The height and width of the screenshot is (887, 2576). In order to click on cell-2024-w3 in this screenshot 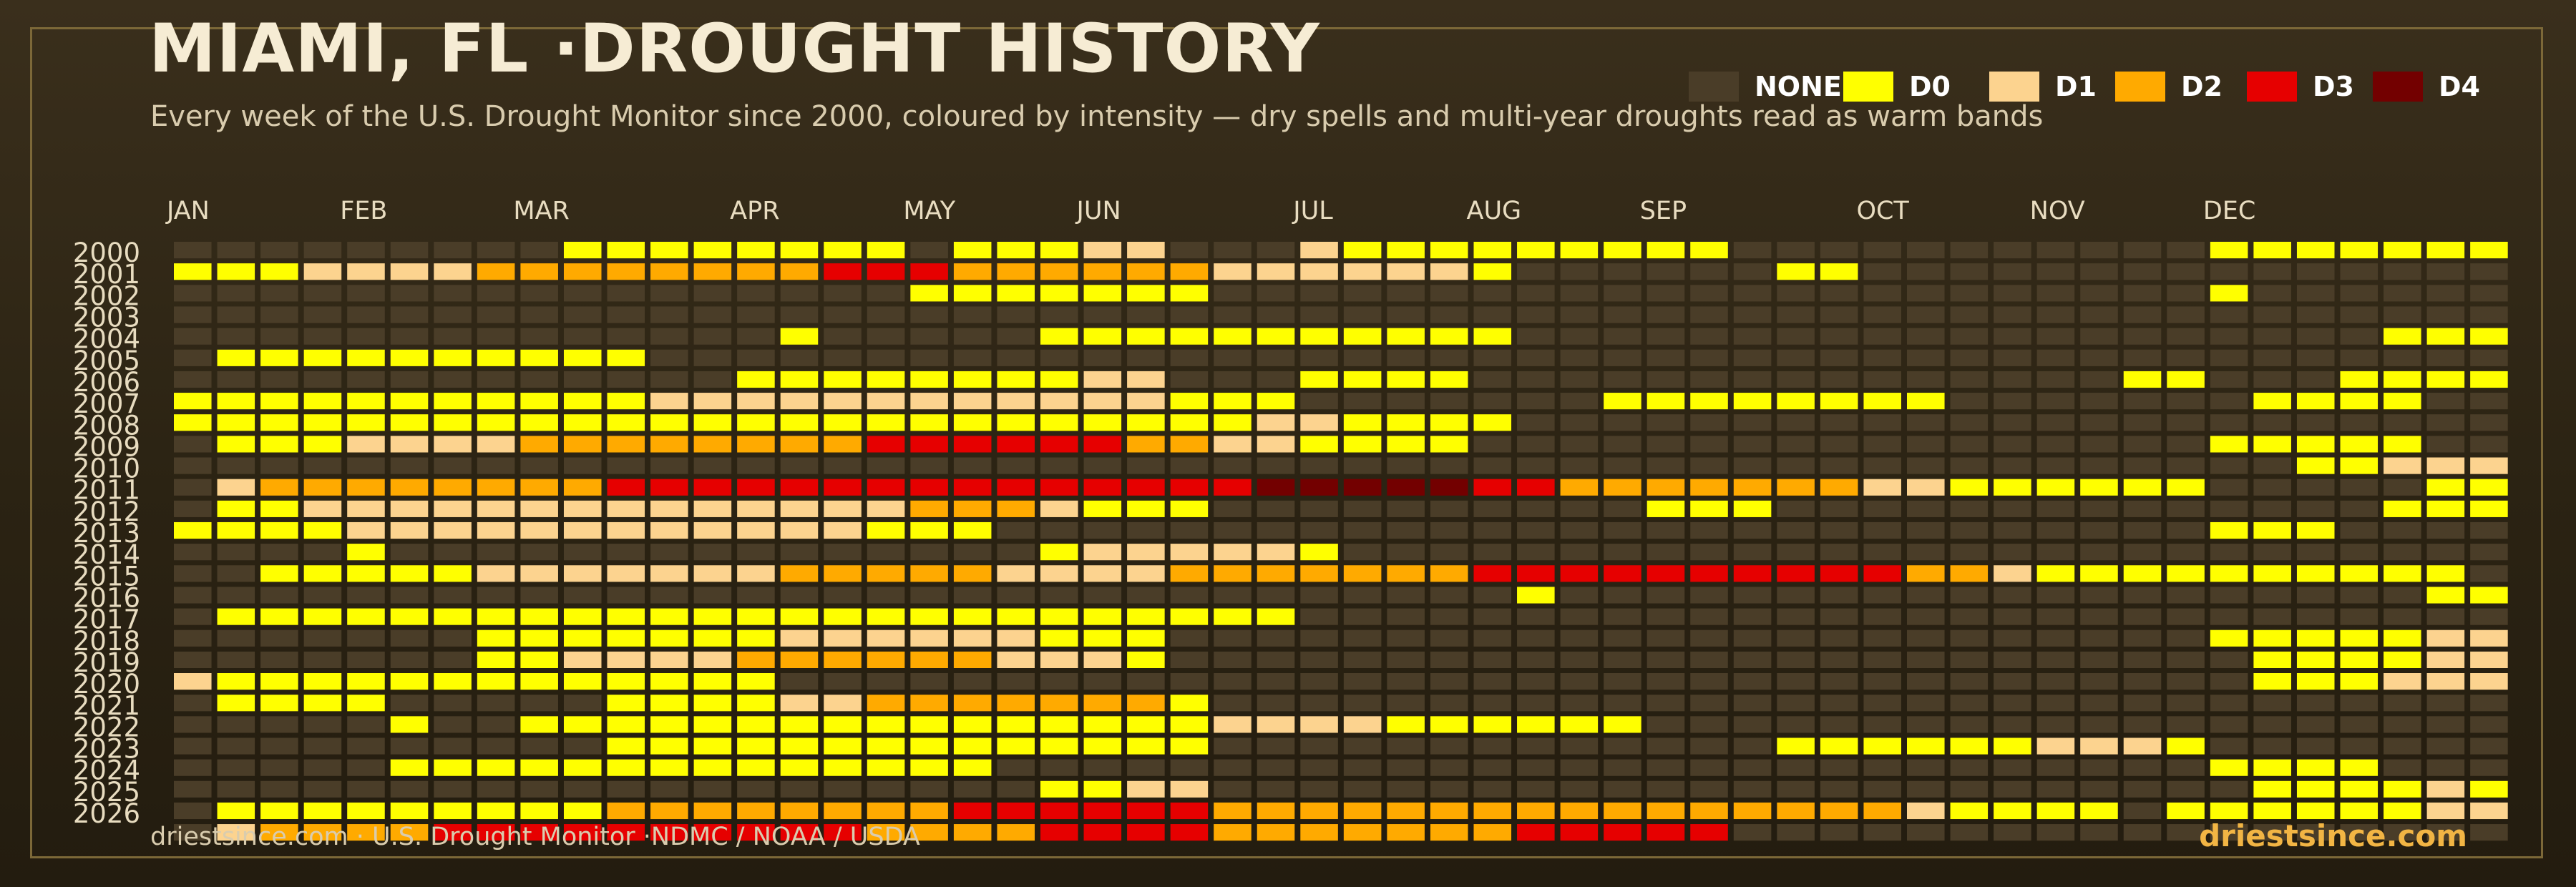, I will do `click(279, 767)`.